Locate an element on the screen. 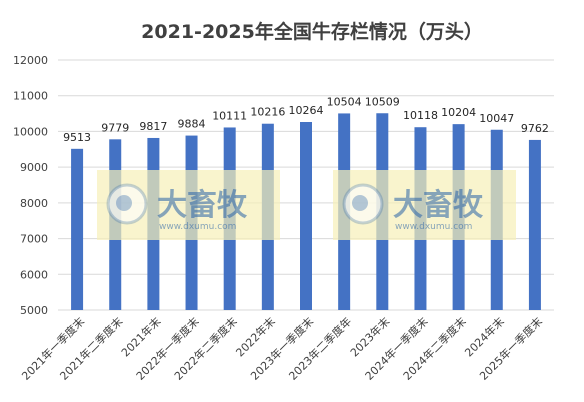  data-label: 10204 is located at coordinates (458, 112).